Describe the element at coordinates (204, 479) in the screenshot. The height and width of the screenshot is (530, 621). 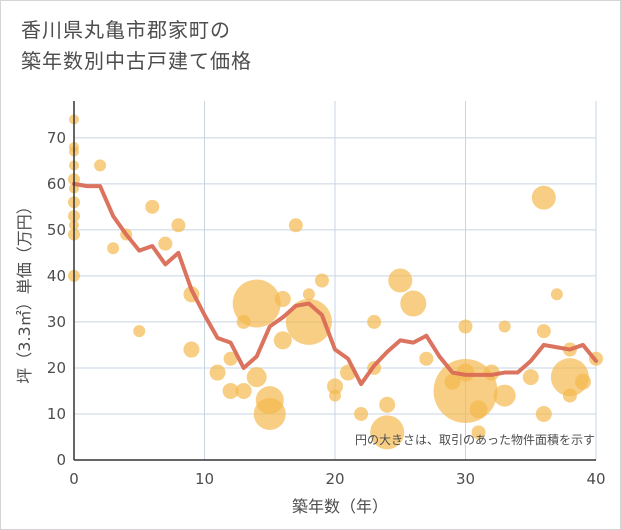
I see `x-tick-label-10: 10` at that location.